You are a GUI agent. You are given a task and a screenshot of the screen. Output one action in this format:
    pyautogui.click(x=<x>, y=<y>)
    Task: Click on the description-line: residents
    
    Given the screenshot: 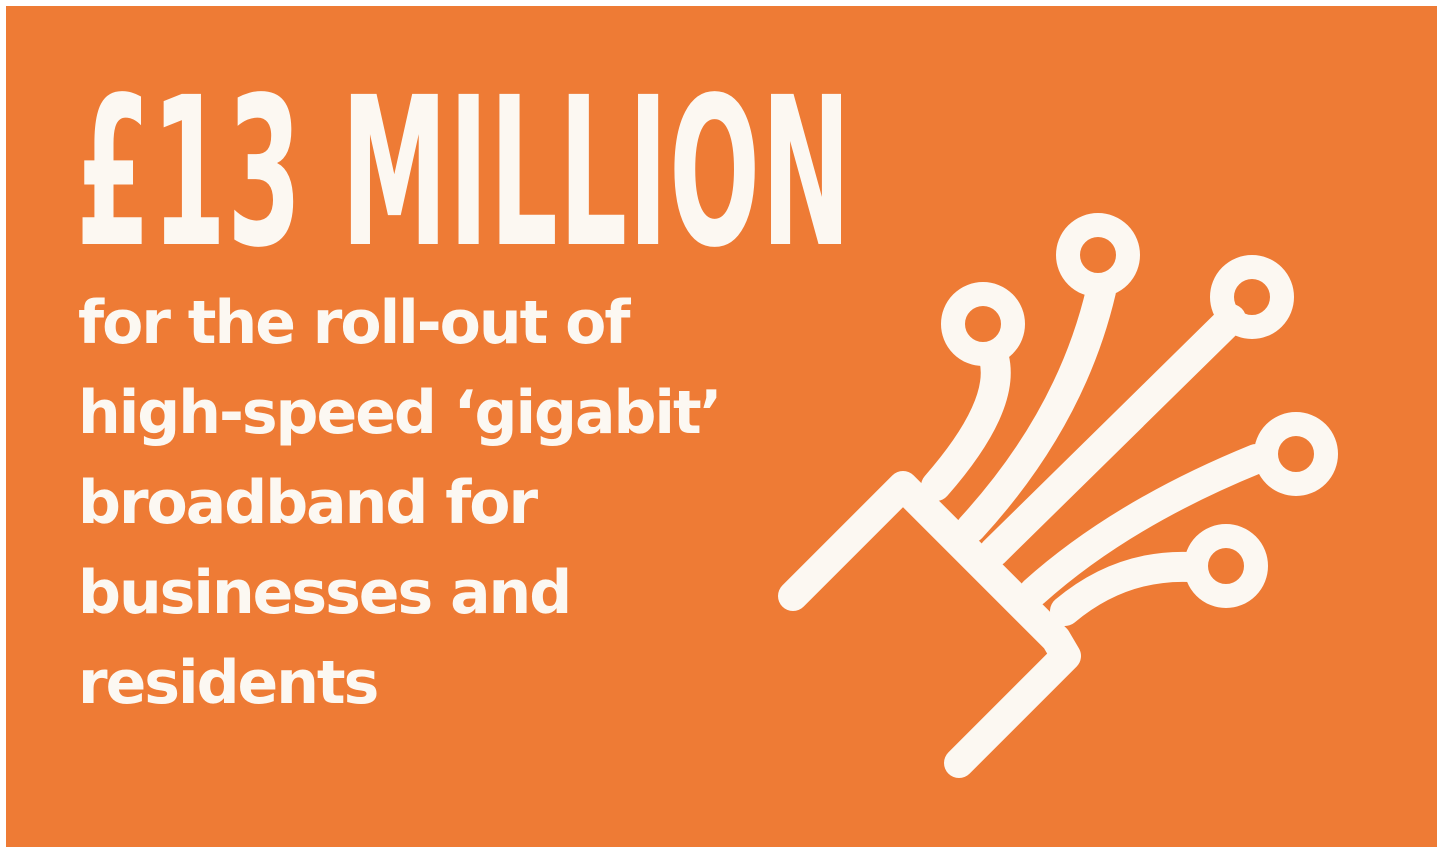 What is the action you would take?
    pyautogui.click(x=228, y=683)
    